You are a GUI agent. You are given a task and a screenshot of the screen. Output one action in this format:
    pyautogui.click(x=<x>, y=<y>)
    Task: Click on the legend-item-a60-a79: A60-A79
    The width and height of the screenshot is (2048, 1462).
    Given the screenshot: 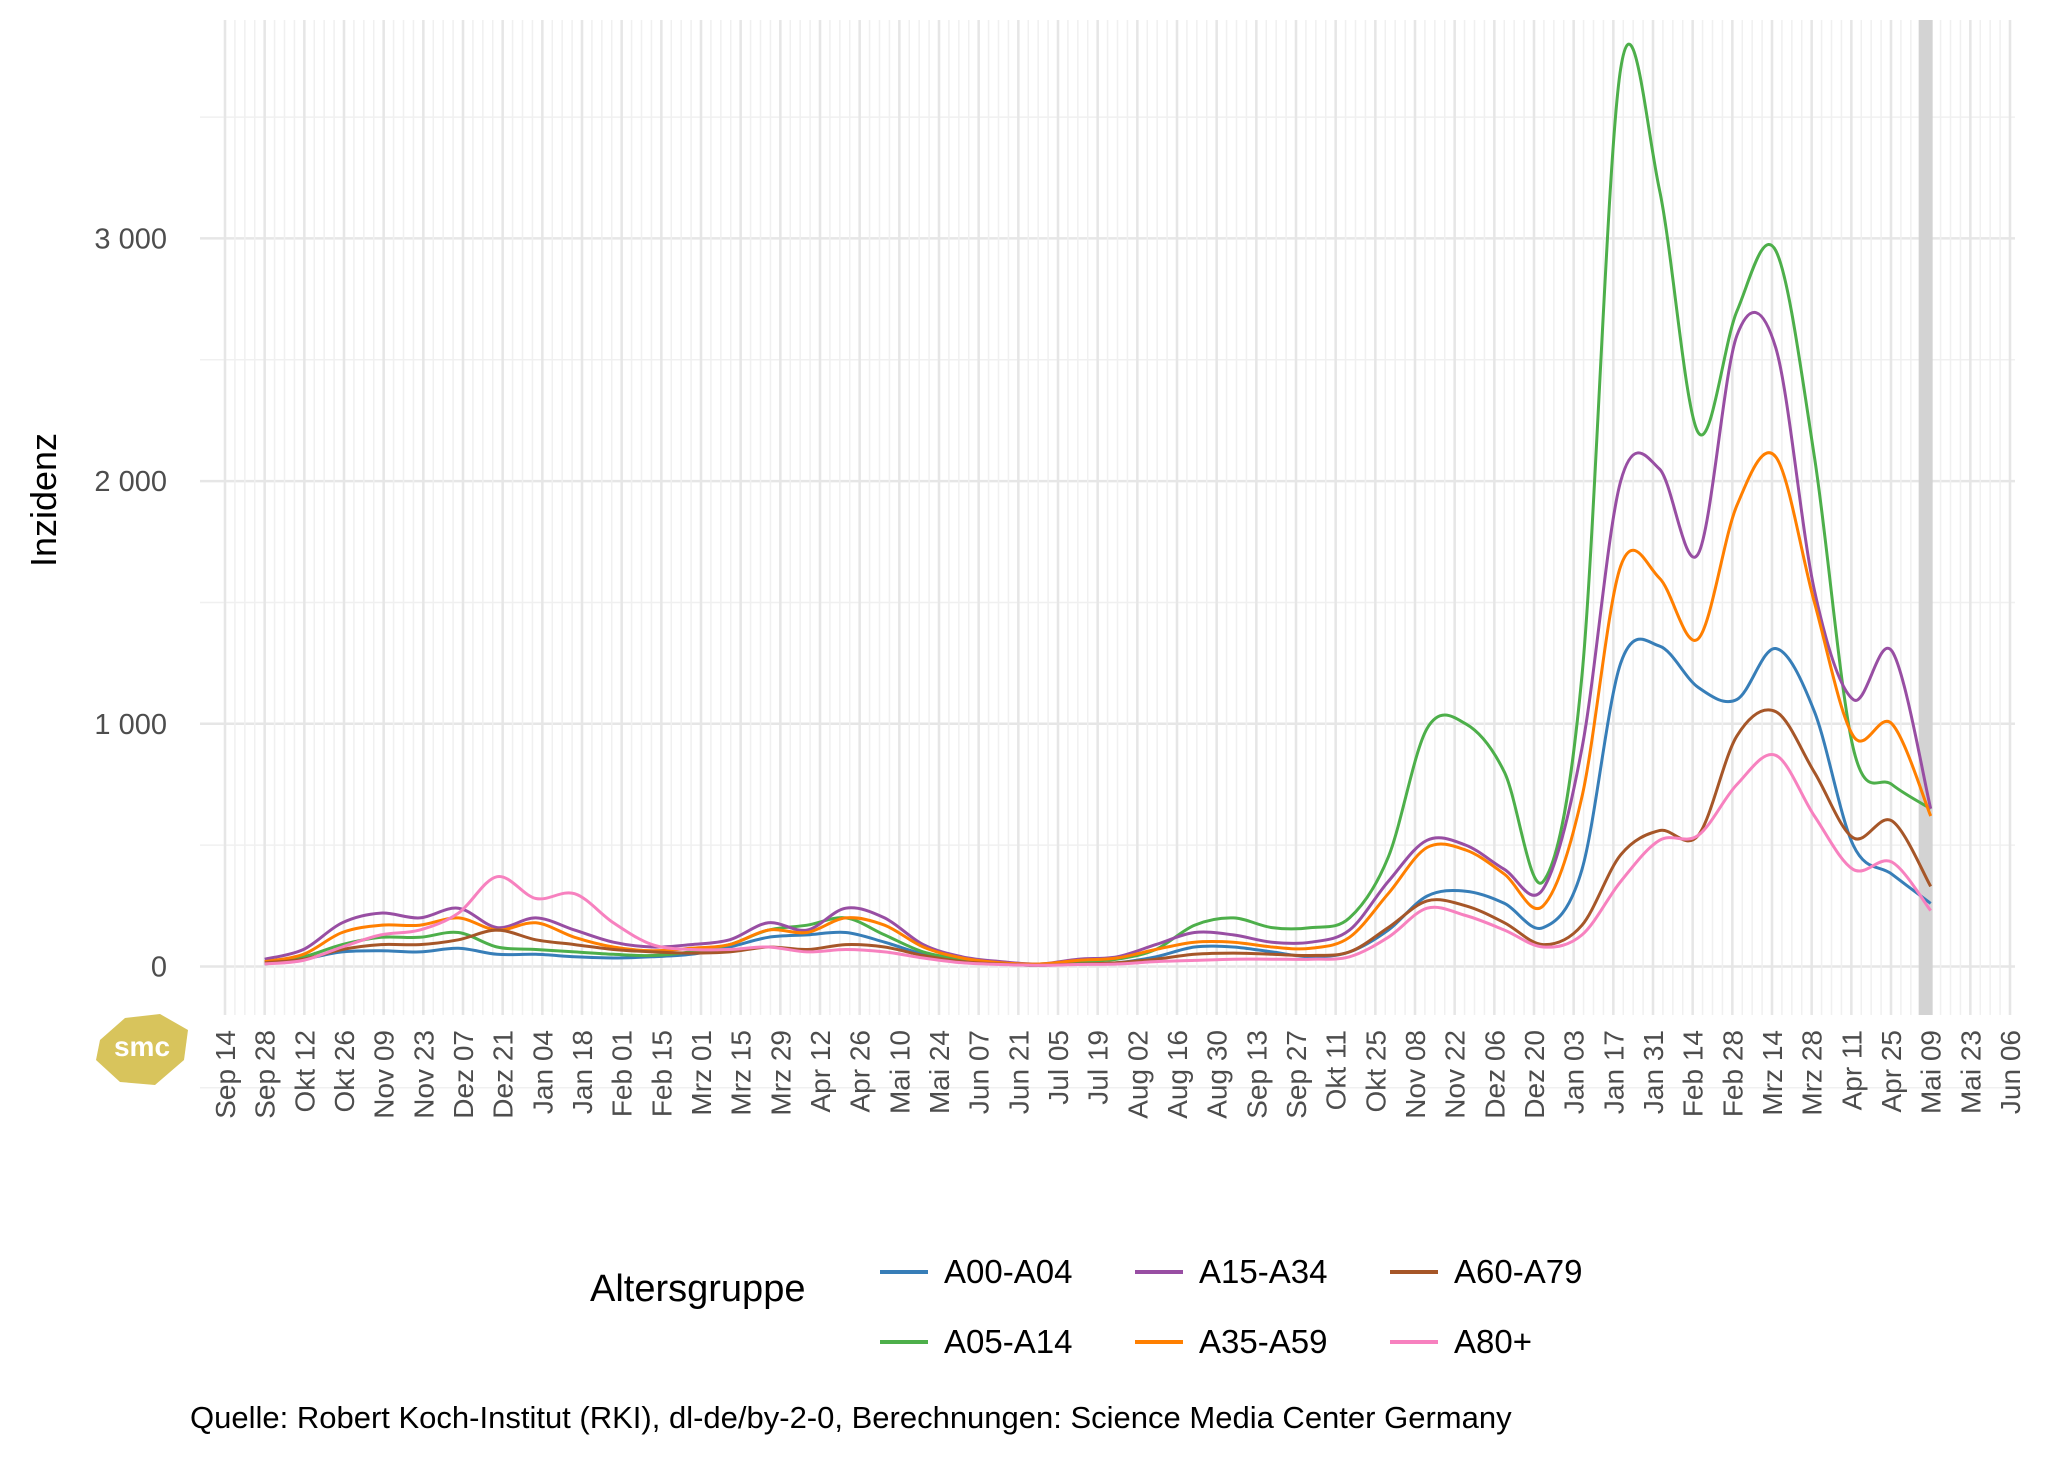 What is the action you would take?
    pyautogui.click(x=1486, y=1272)
    